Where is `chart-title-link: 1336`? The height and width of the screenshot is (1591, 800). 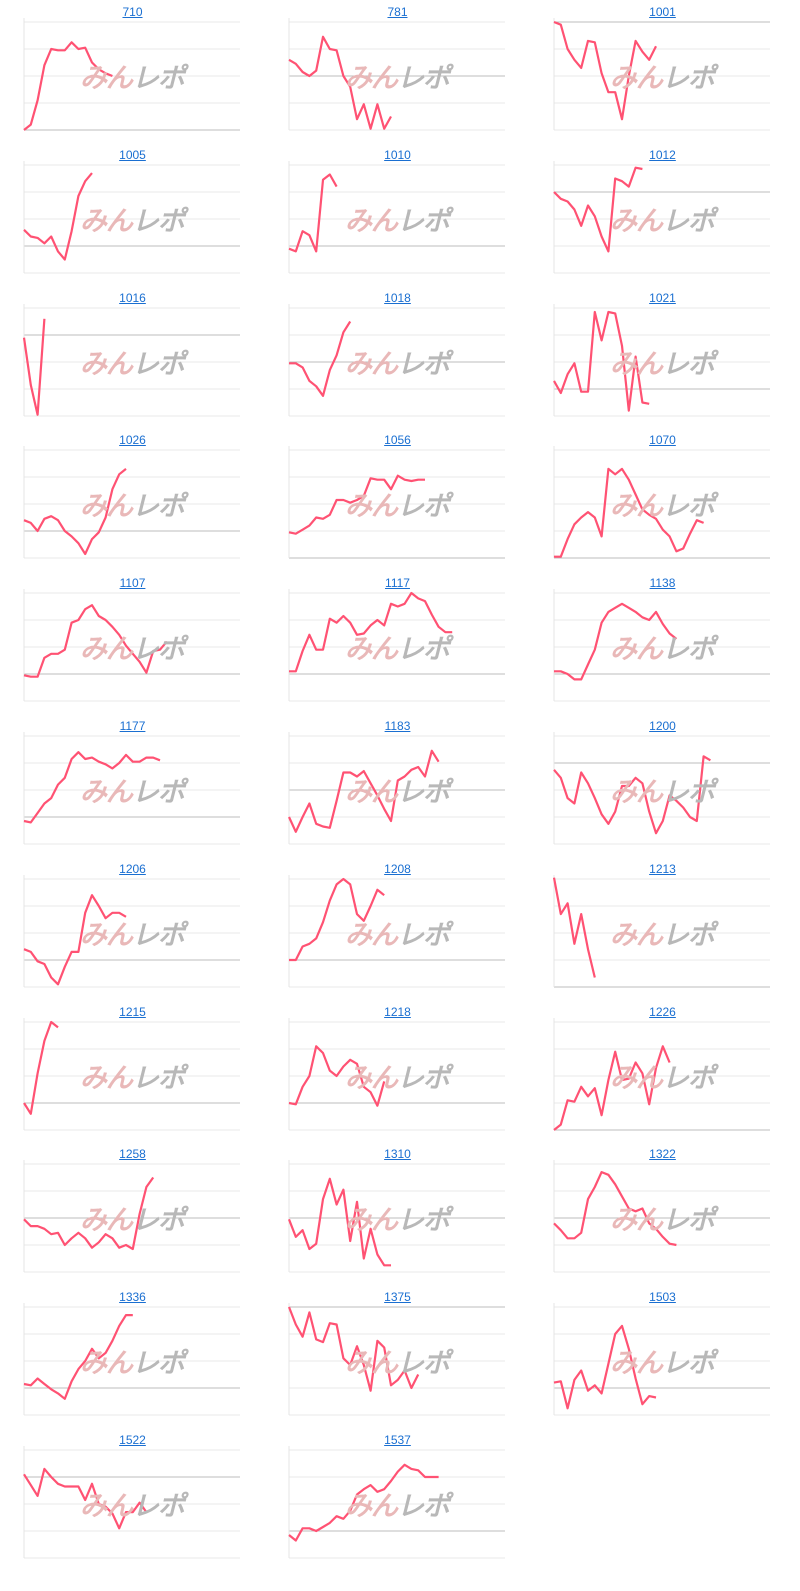 chart-title-link: 1336 is located at coordinates (132, 1297).